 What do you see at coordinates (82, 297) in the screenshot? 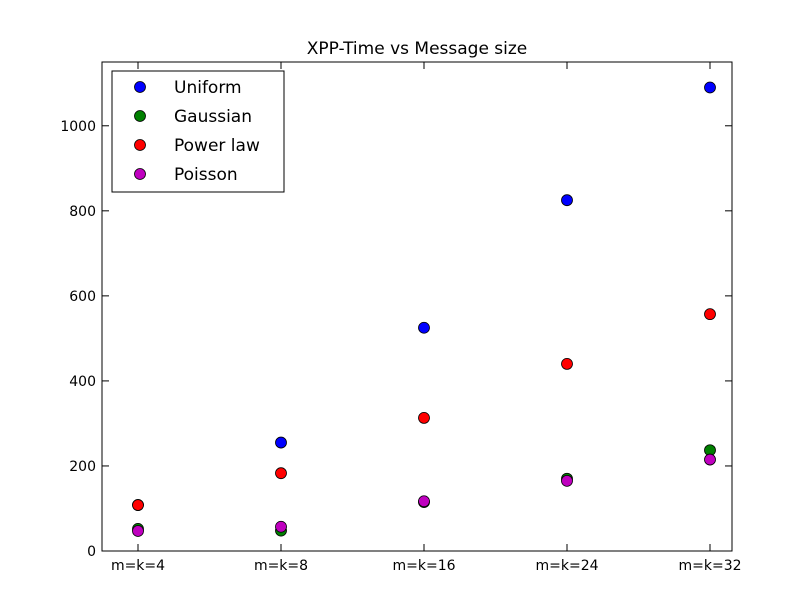
I see `y-tick-label: 600` at bounding box center [82, 297].